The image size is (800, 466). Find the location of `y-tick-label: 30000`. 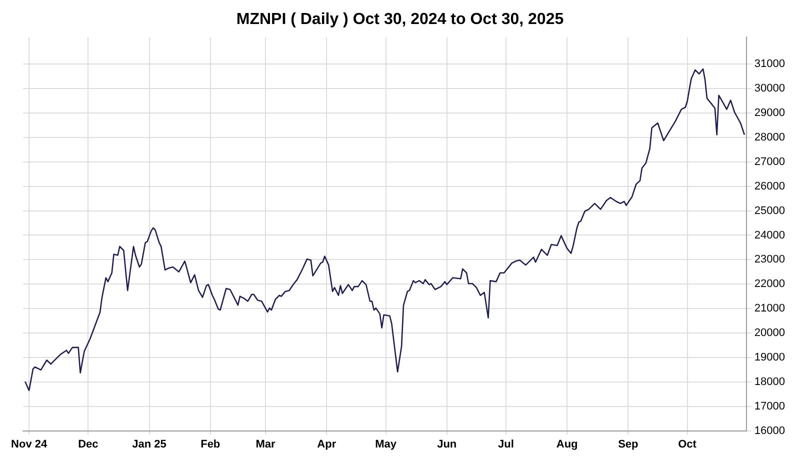

y-tick-label: 30000 is located at coordinates (770, 88).